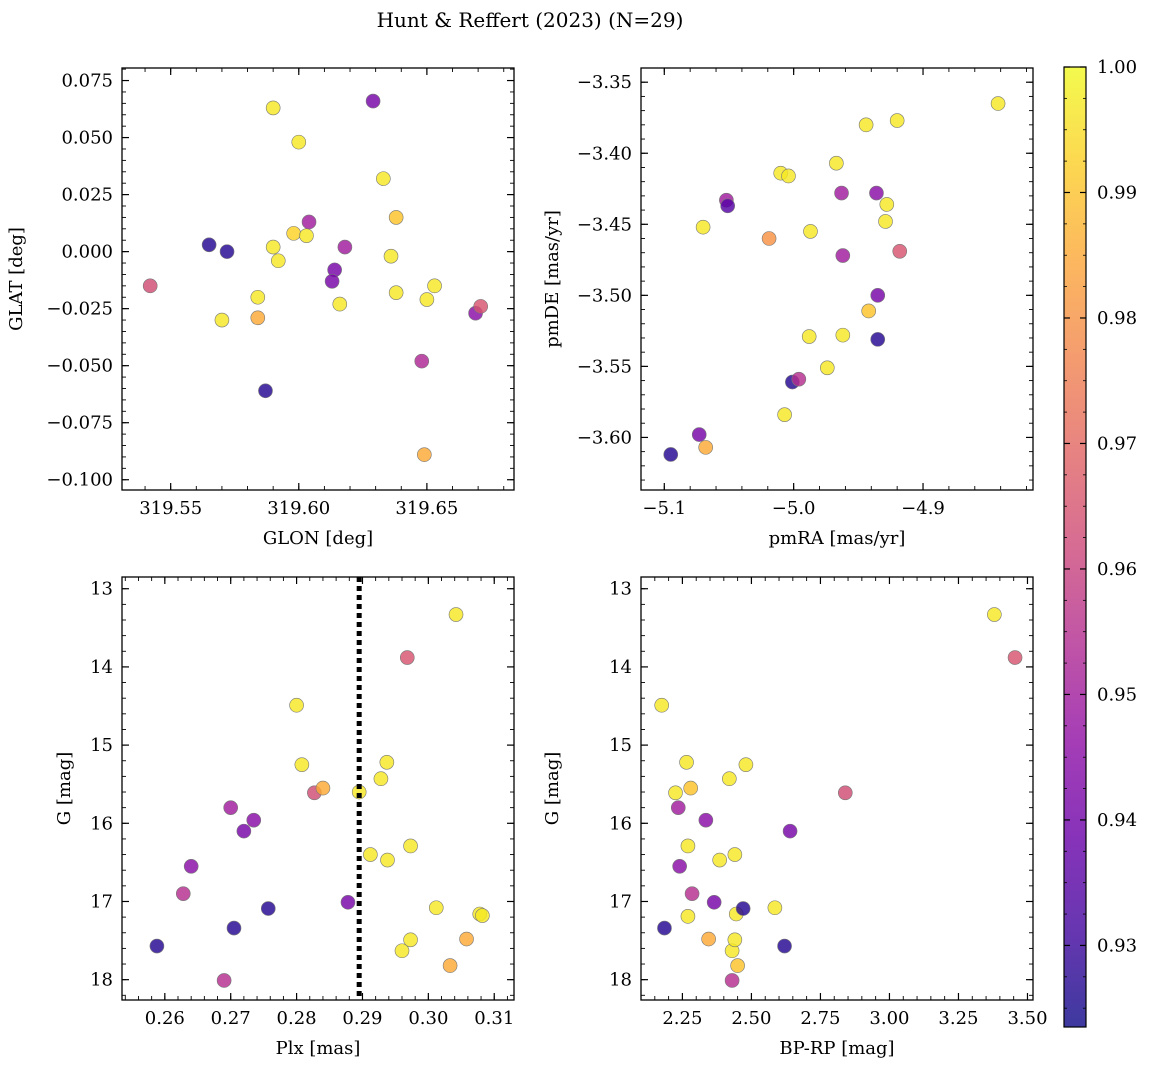 The width and height of the screenshot is (1149, 1067). I want to click on y-tick-label: 14, so click(620, 667).